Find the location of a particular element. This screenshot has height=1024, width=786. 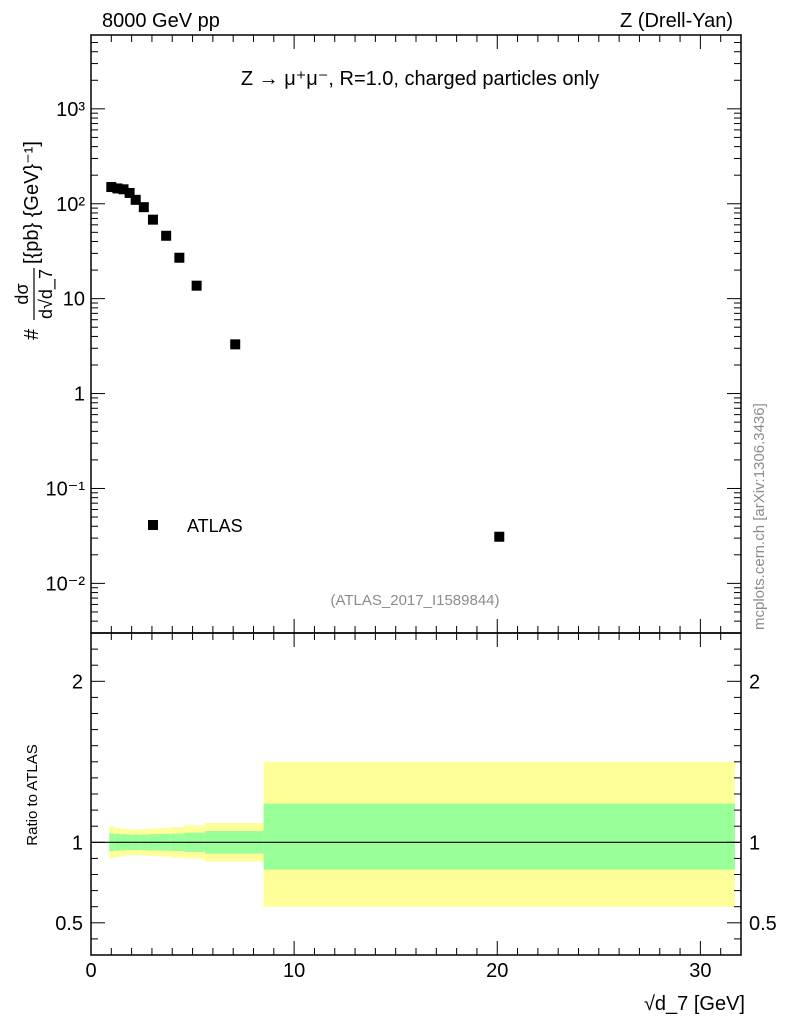

main-y-tick-label: 10⁻¹ is located at coordinates (66, 489).